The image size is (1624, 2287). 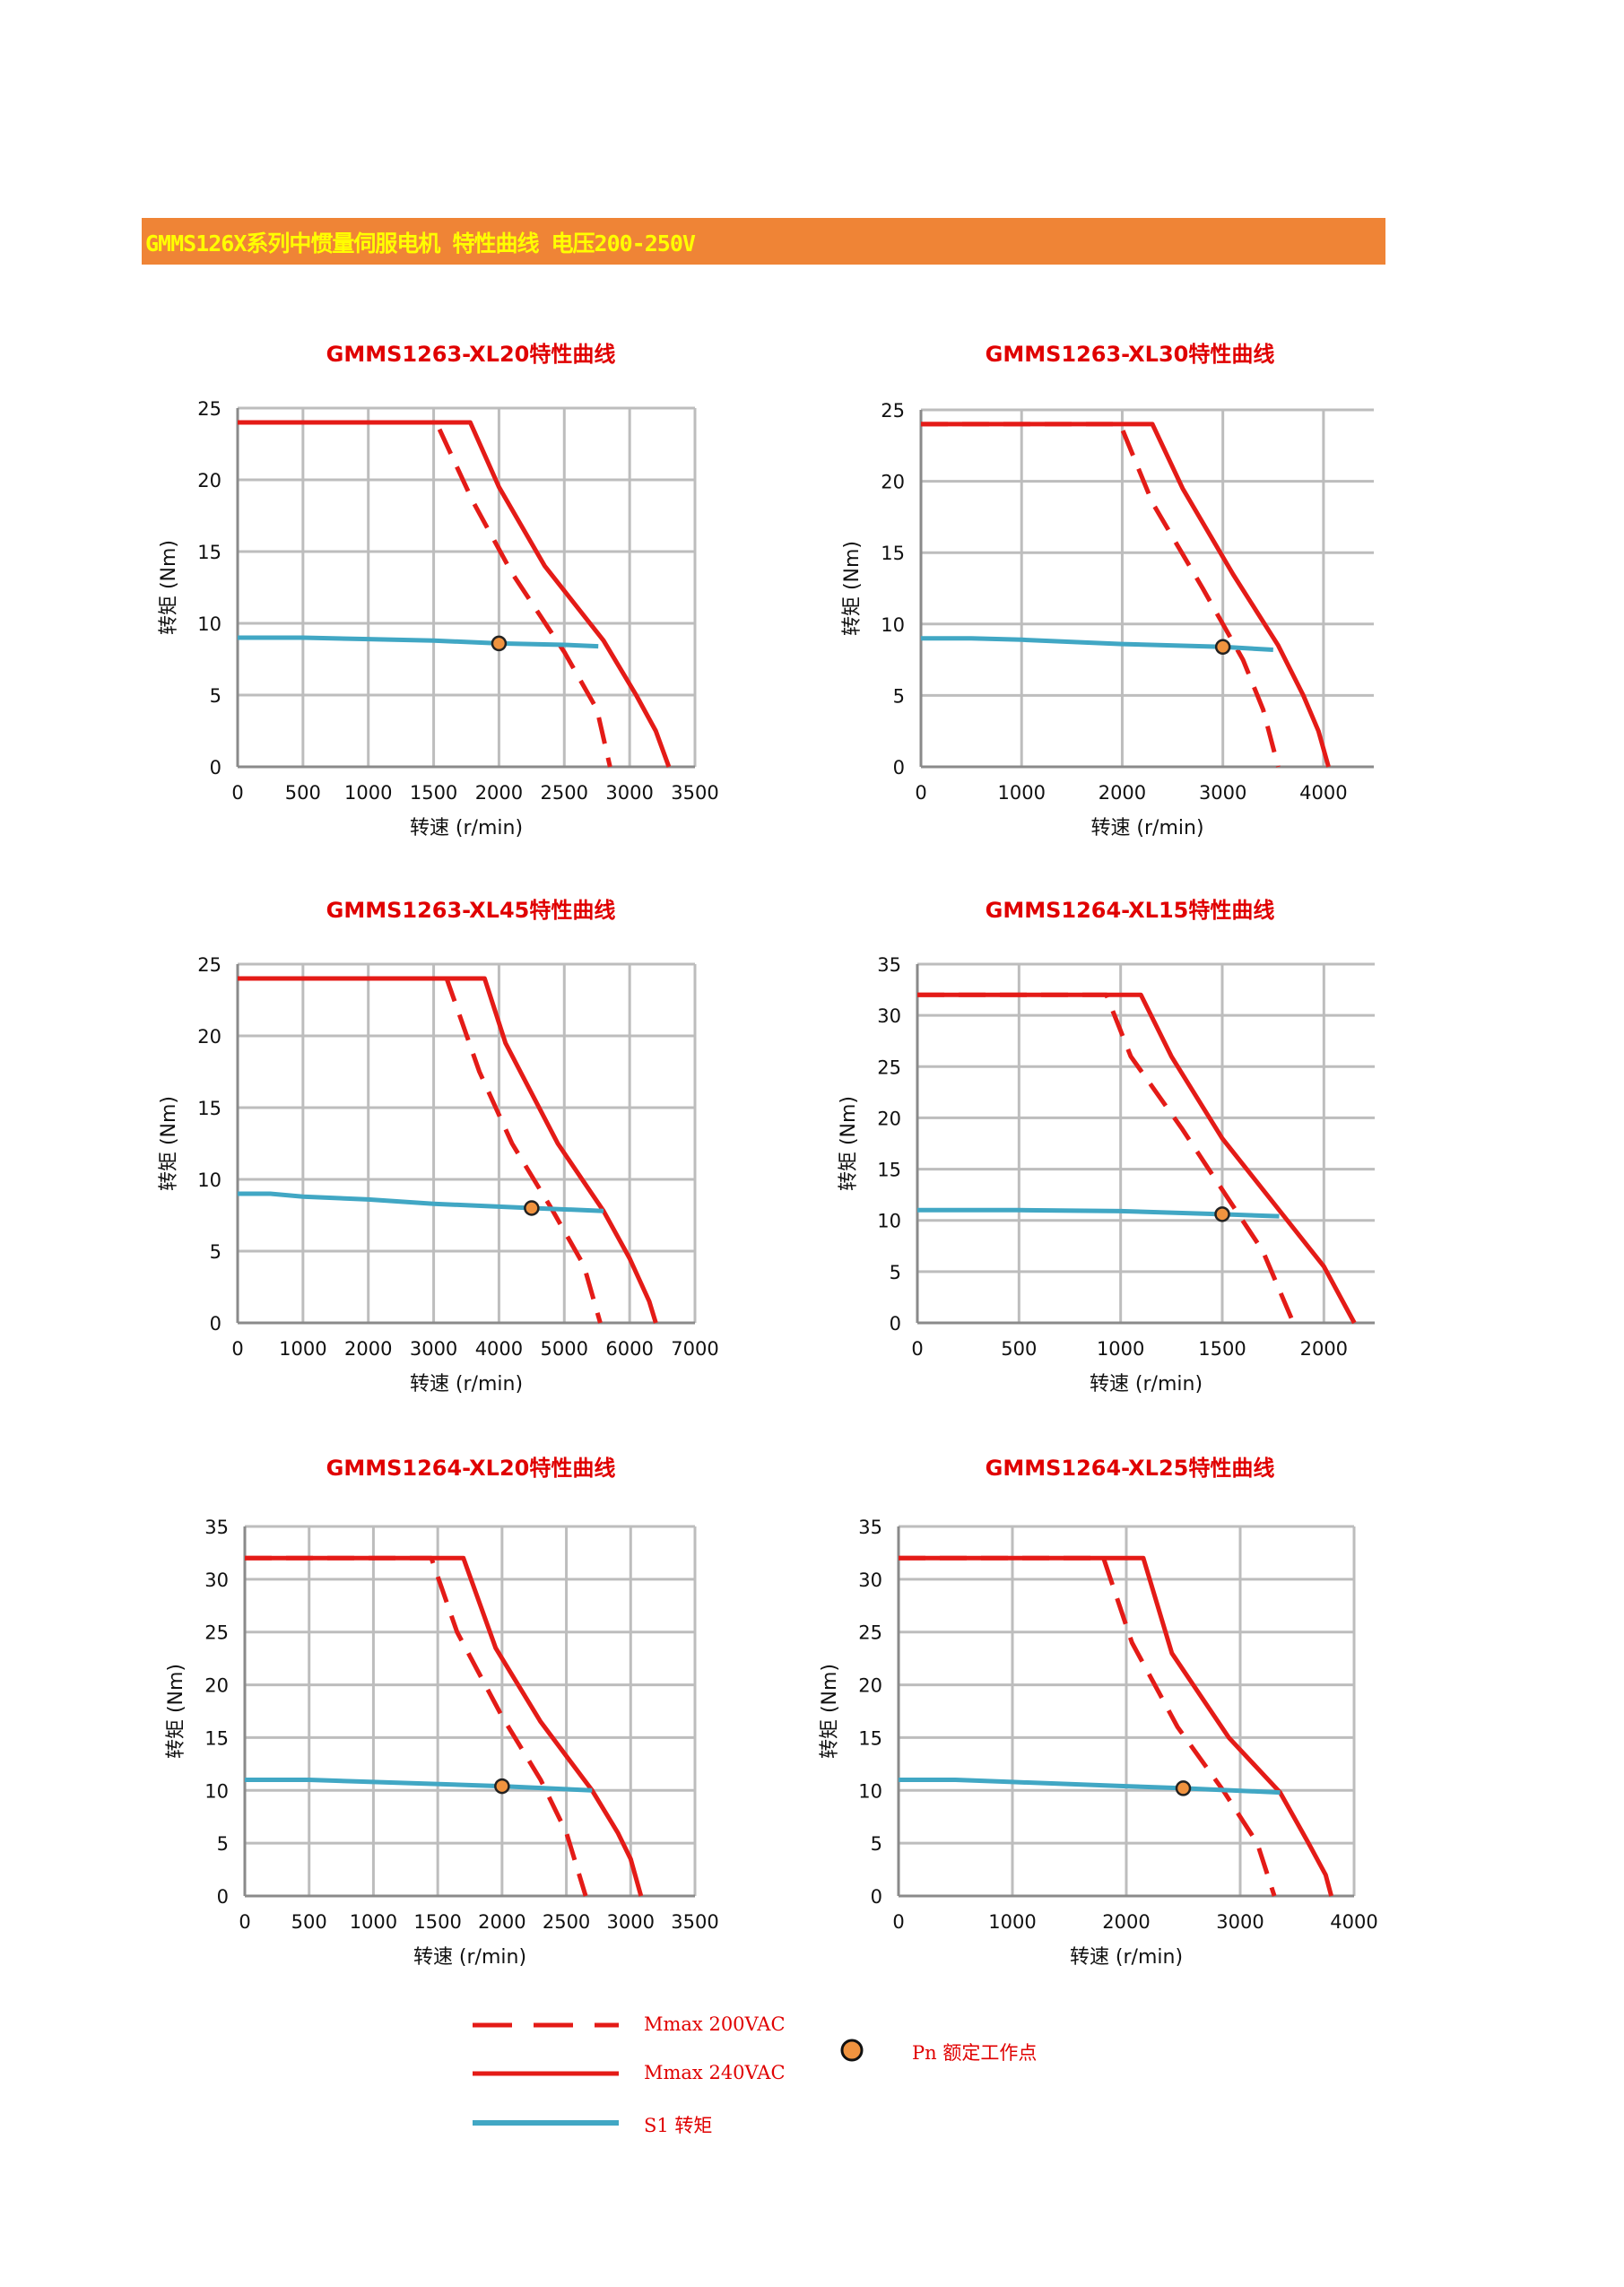 What do you see at coordinates (564, 1349) in the screenshot?
I see `x-tick-label: 5000` at bounding box center [564, 1349].